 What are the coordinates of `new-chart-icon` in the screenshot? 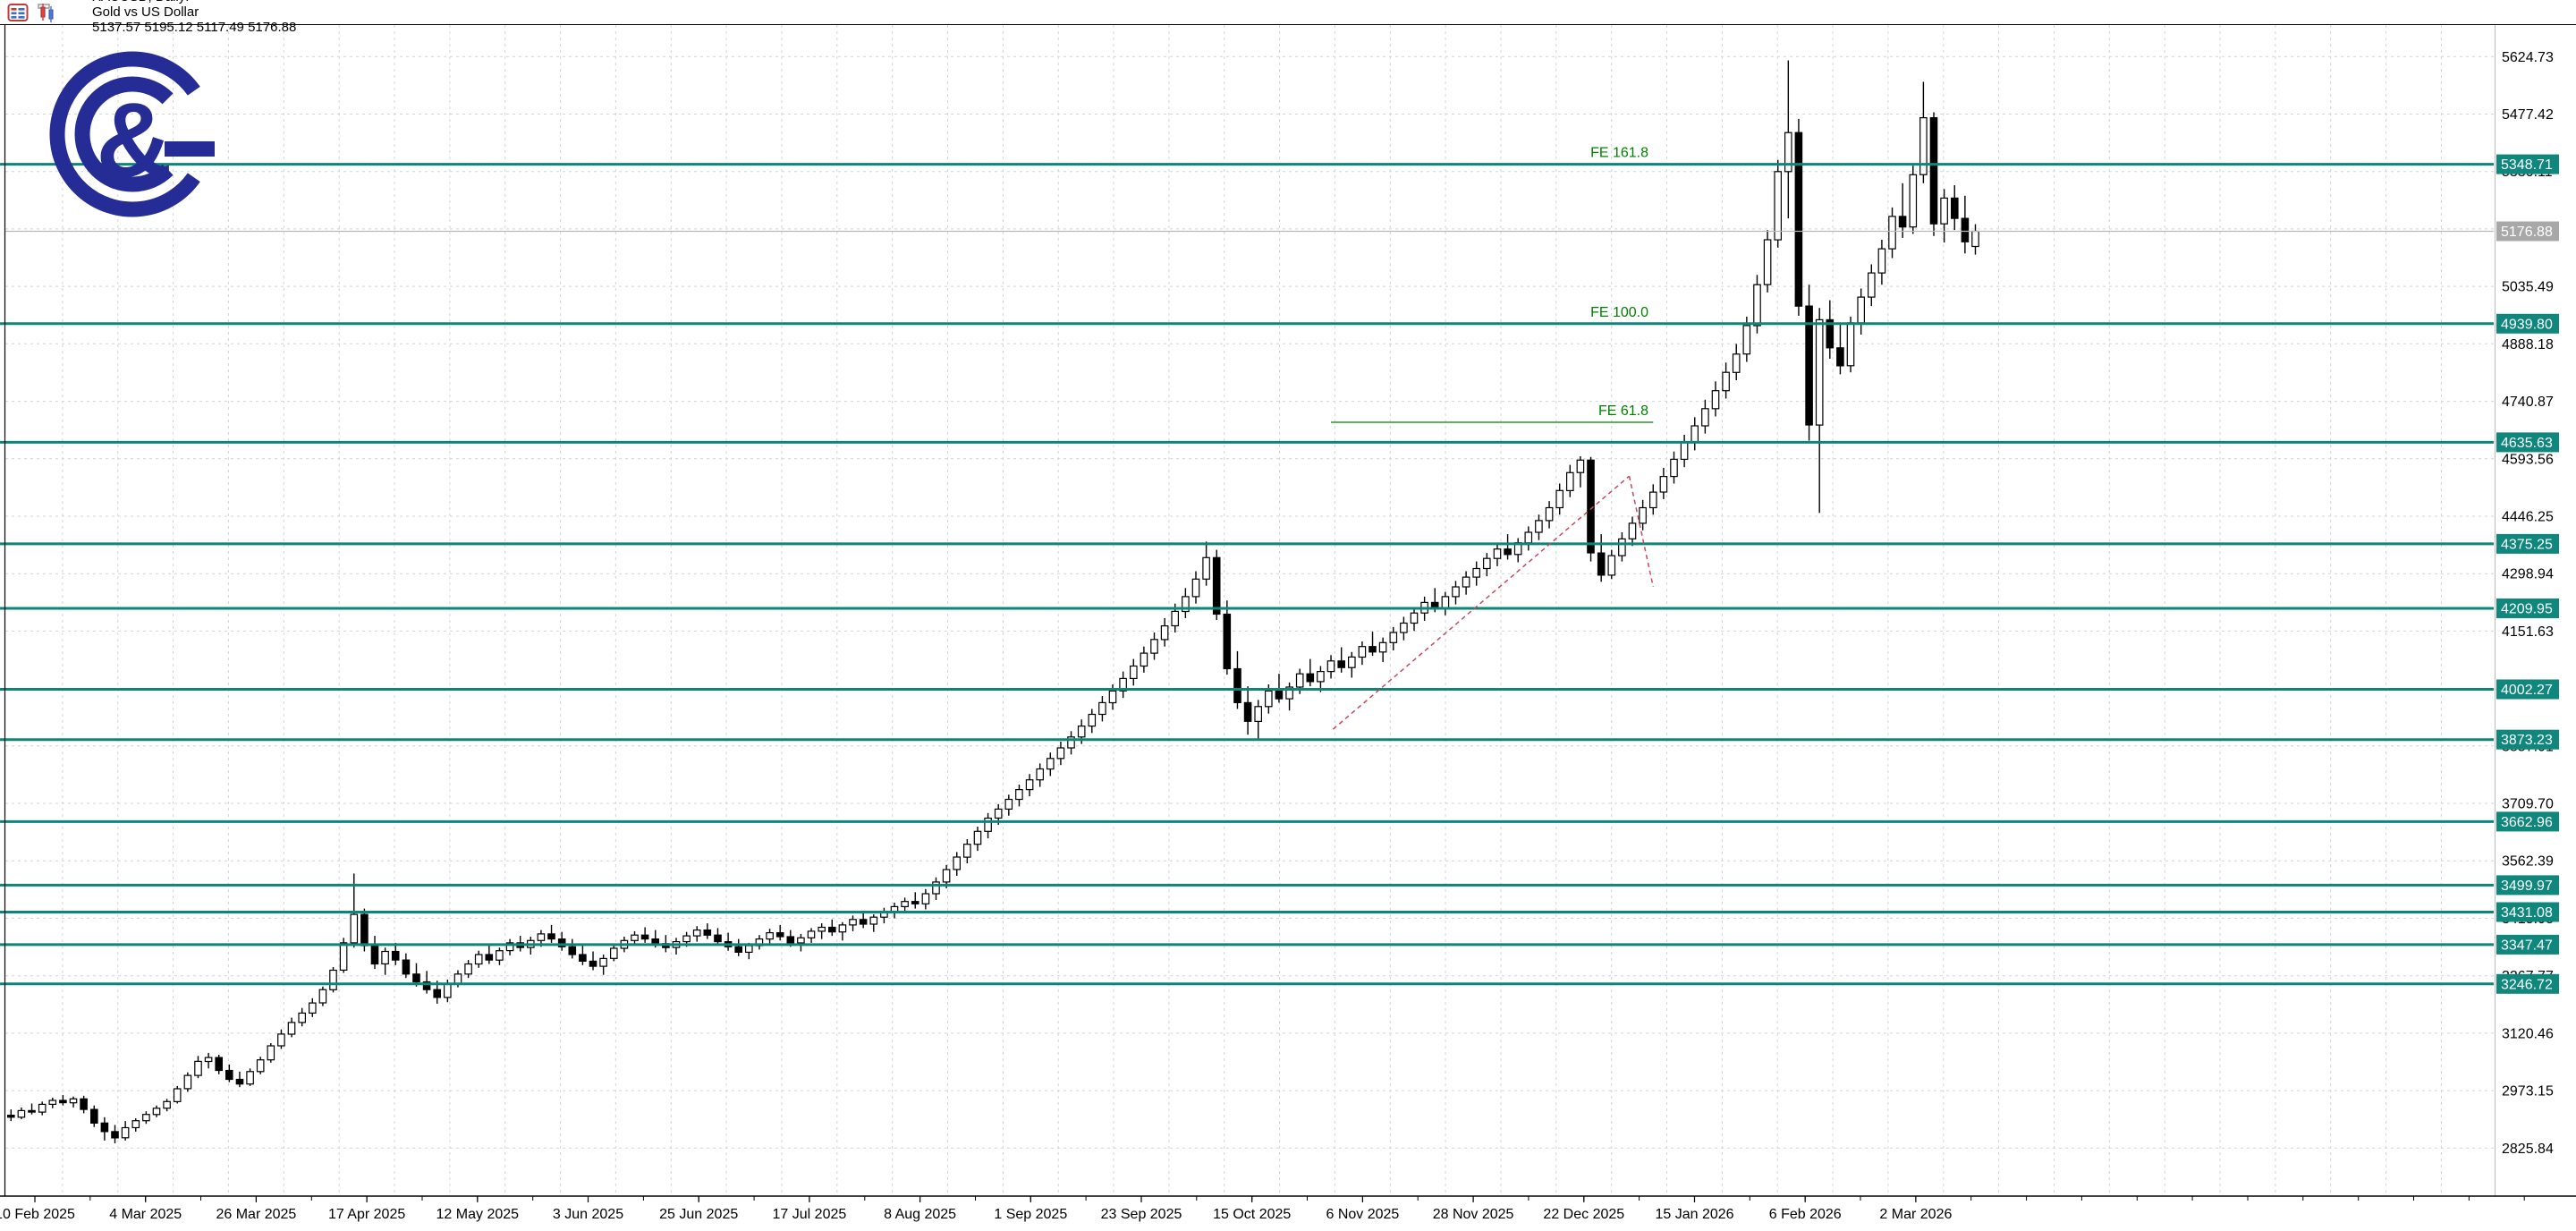 It's located at (47, 12).